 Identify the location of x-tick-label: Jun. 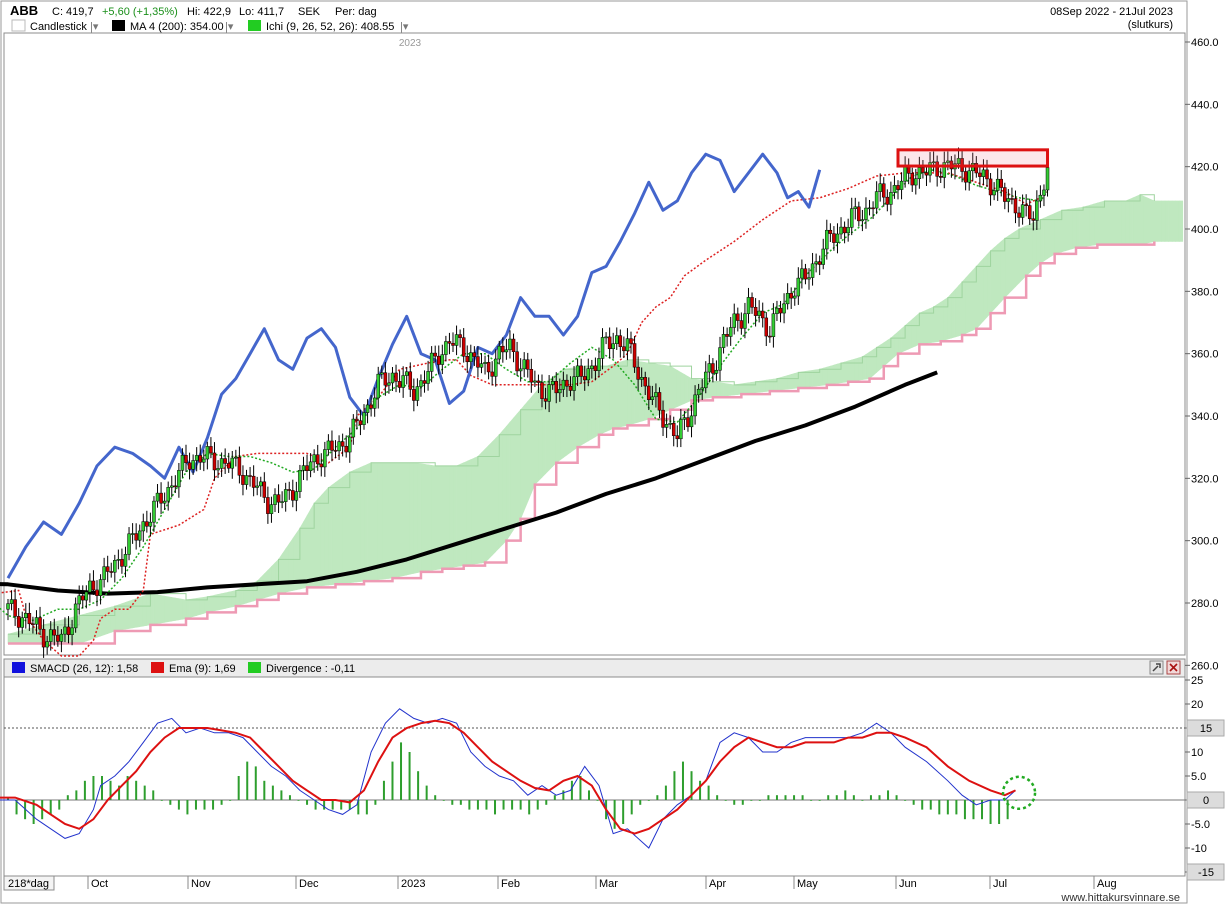
(908, 884).